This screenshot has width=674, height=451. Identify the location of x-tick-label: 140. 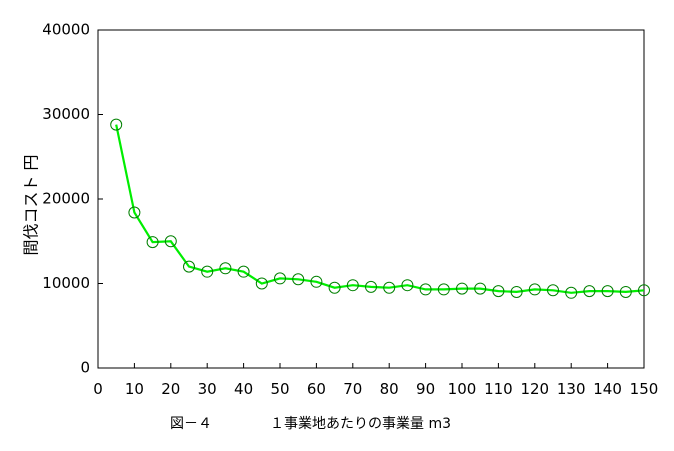
(607, 389).